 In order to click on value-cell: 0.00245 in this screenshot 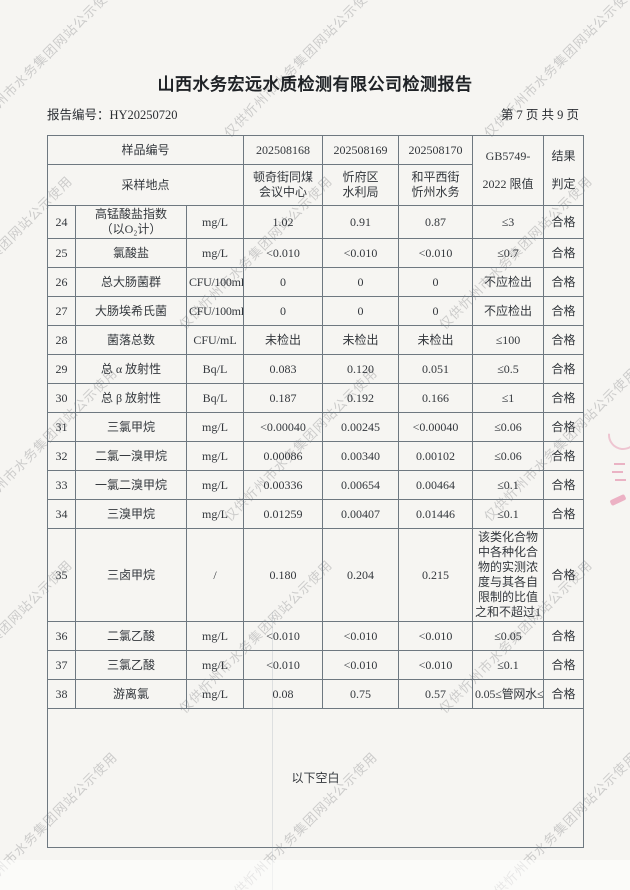, I will do `click(360, 427)`.